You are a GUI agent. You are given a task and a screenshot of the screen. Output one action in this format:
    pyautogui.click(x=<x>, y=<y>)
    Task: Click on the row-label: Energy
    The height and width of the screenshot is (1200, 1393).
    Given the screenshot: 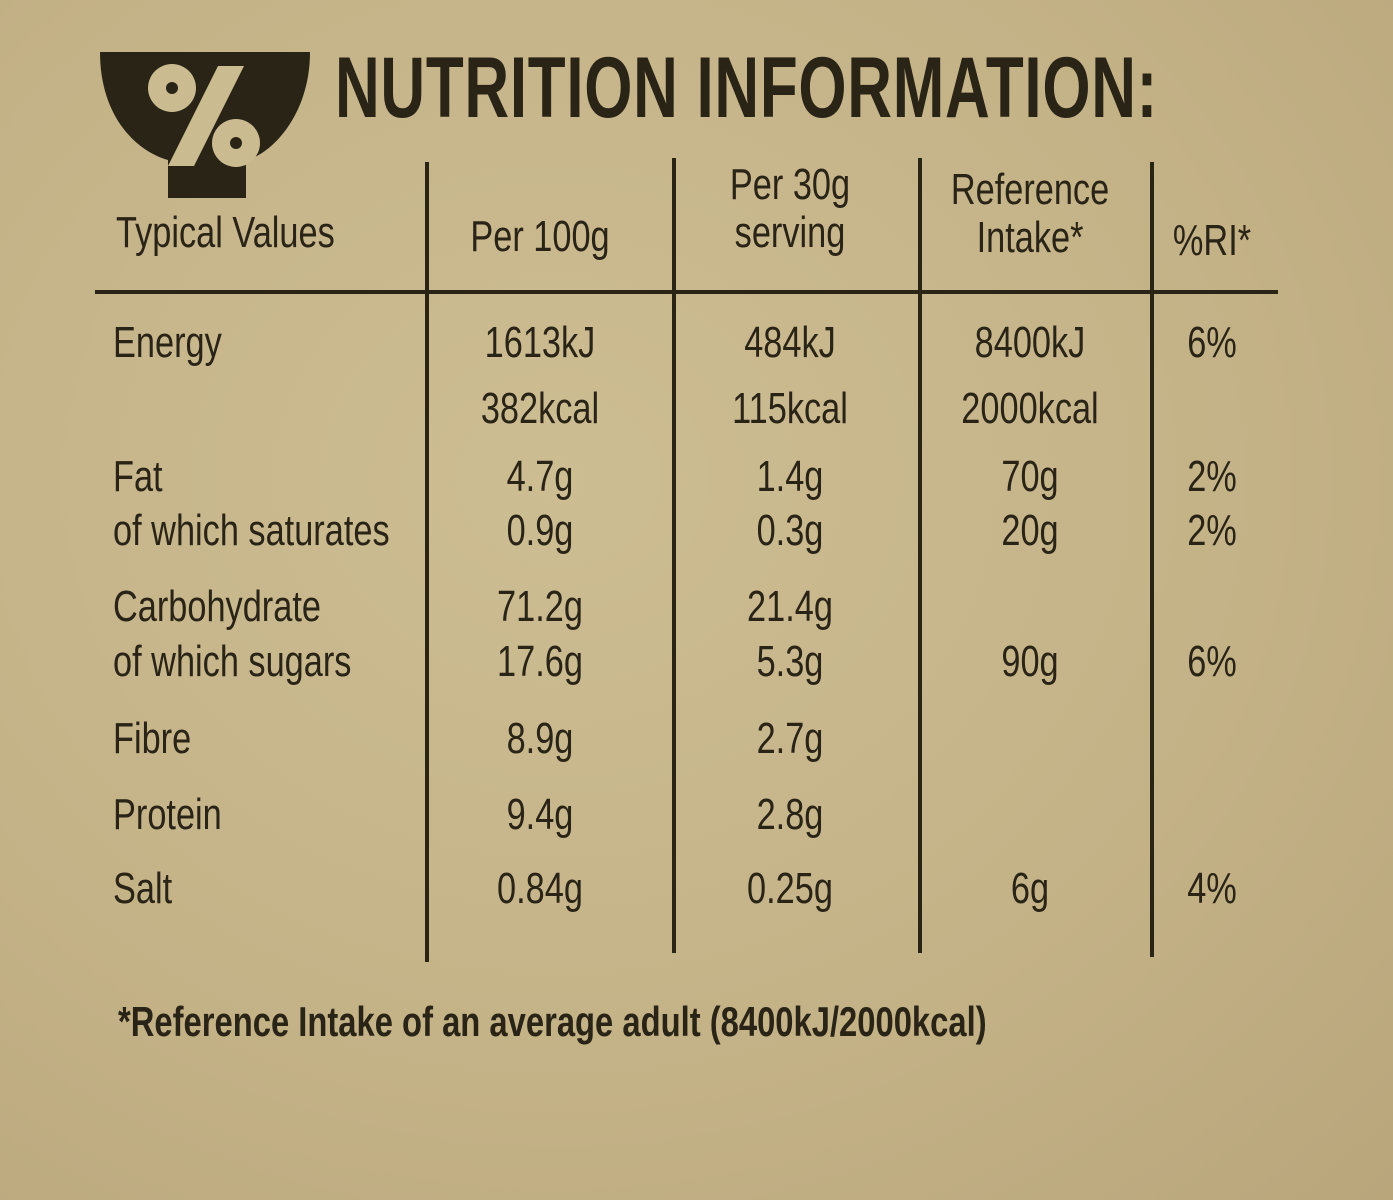 What is the action you would take?
    pyautogui.click(x=167, y=342)
    